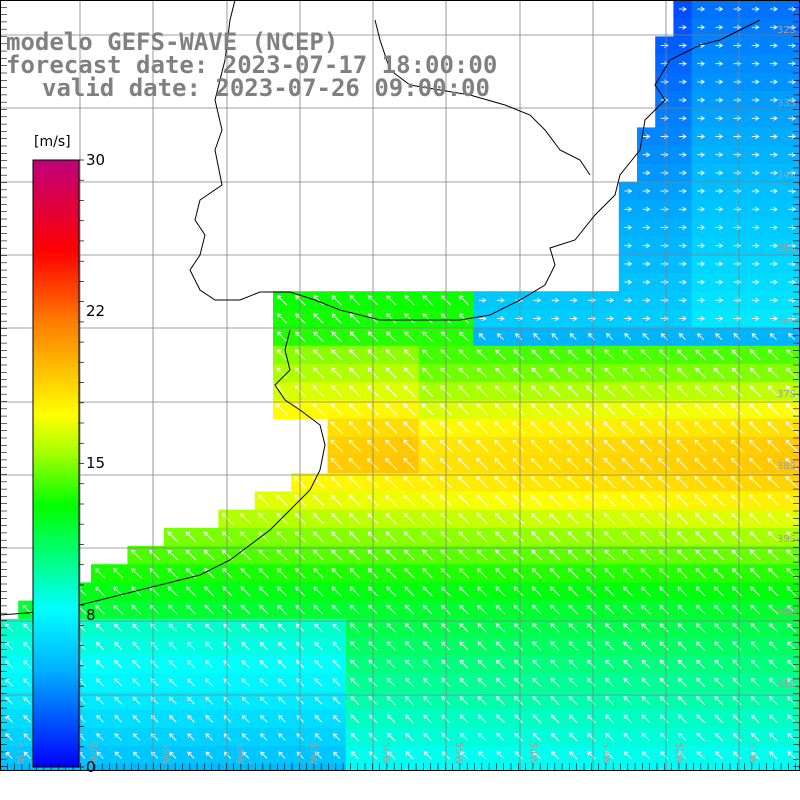 The height and width of the screenshot is (800, 800). What do you see at coordinates (239, 753) in the screenshot?
I see `longitude-label: 58W` at bounding box center [239, 753].